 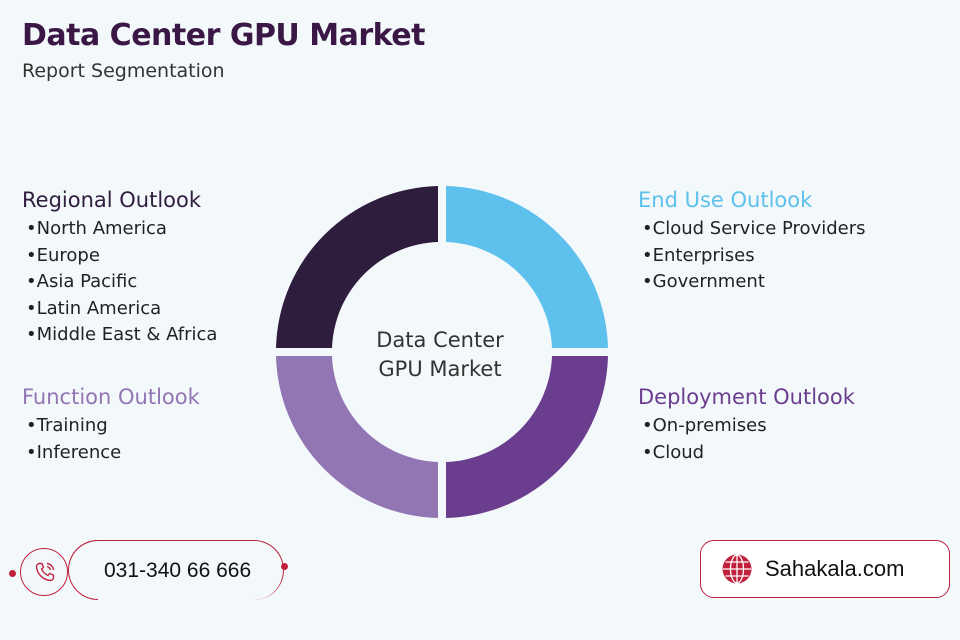 What do you see at coordinates (357, 437) in the screenshot?
I see `donut-segment-function` at bounding box center [357, 437].